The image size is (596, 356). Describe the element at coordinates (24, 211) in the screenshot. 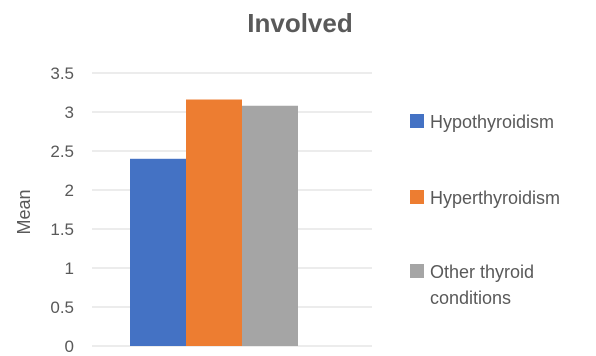

I see `y-axis-label: Mean` at that location.